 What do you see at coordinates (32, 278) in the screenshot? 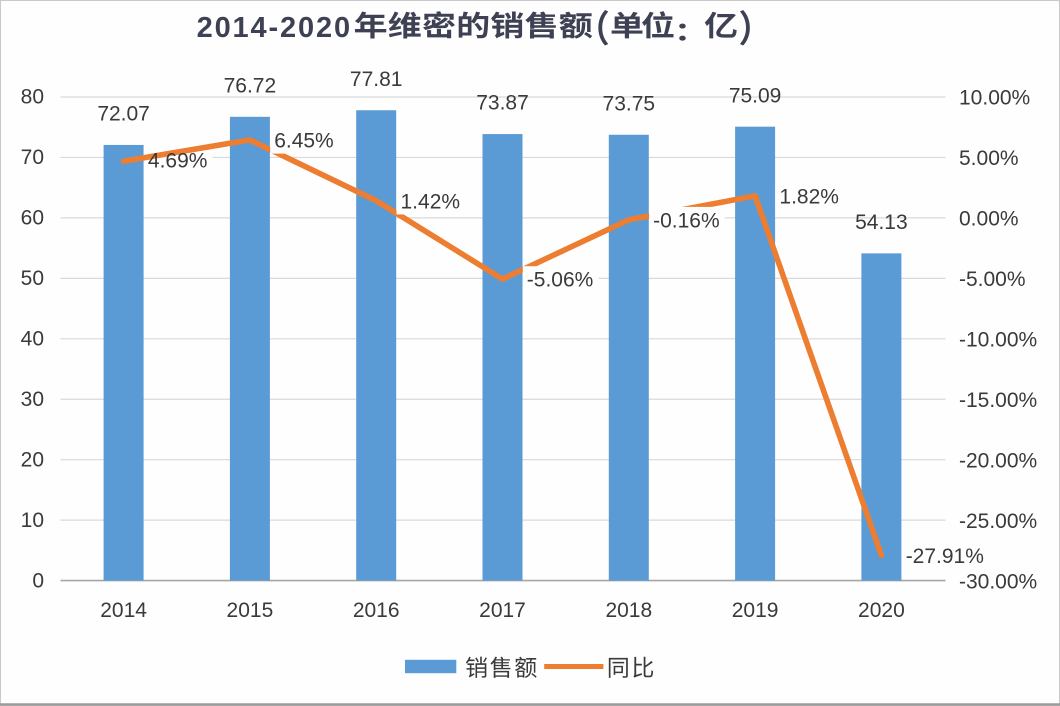
I see `svg-text: 50` at bounding box center [32, 278].